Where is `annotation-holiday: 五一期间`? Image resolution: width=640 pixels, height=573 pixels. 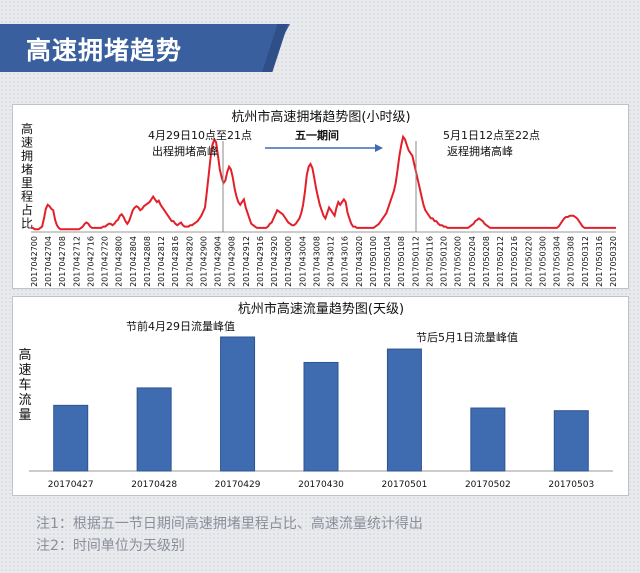 annotation-holiday: 五一期间 is located at coordinates (317, 135).